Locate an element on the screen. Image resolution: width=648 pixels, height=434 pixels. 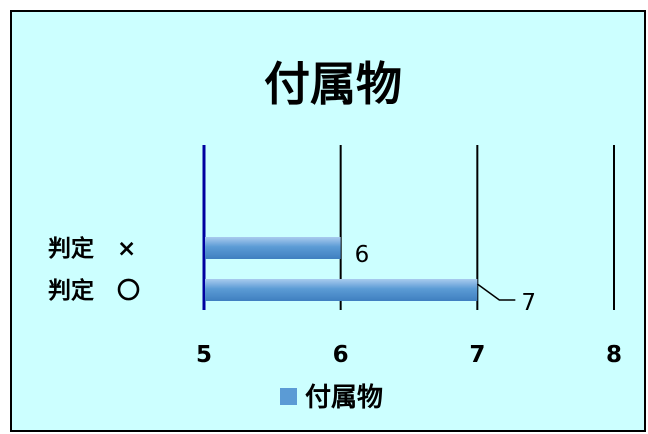
data-label-leader is located at coordinates (496, 292).